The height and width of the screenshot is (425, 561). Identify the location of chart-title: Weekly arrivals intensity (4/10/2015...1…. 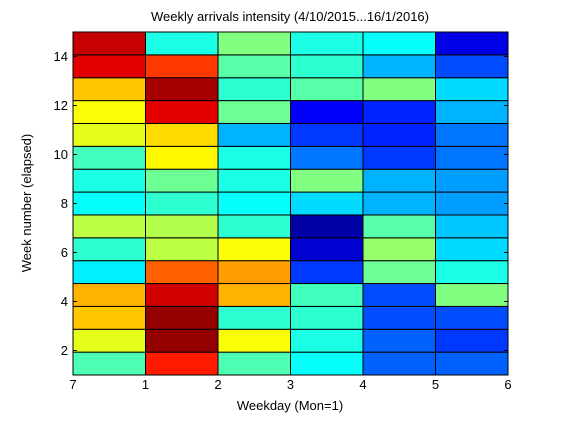
(290, 16).